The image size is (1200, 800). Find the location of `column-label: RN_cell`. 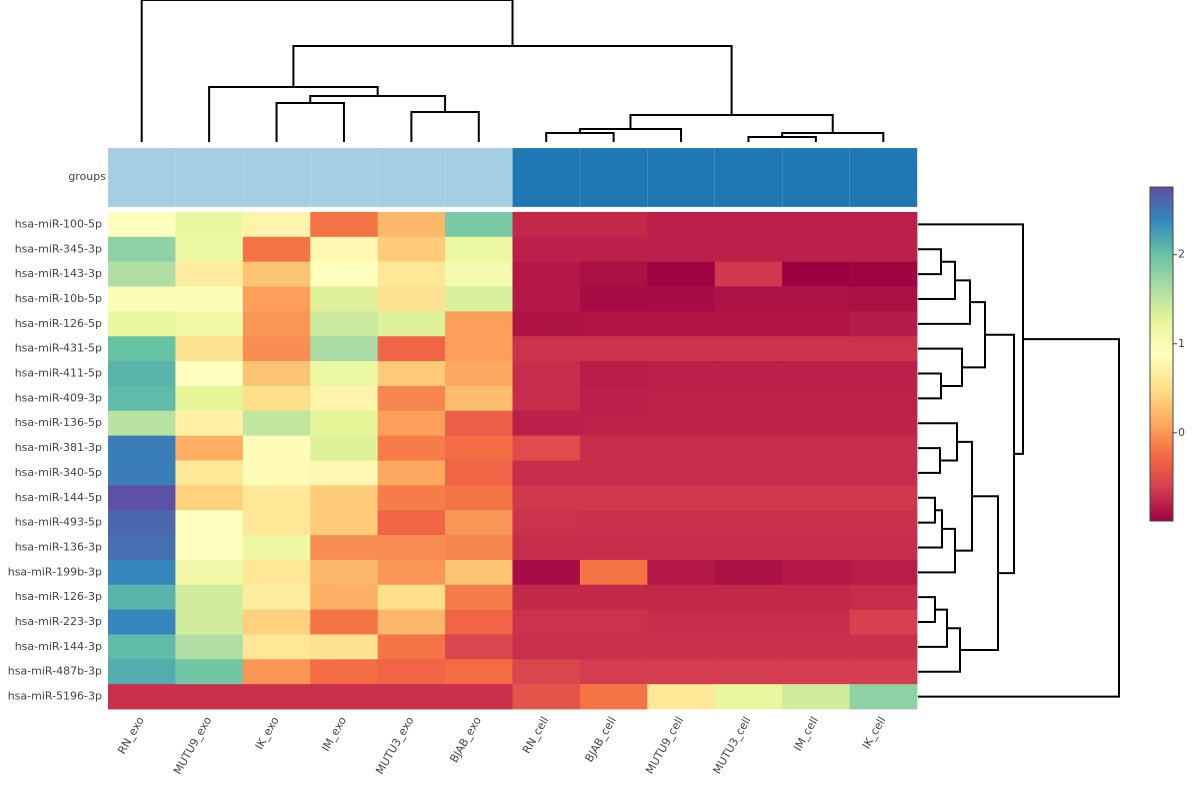

column-label: RN_cell is located at coordinates (535, 735).